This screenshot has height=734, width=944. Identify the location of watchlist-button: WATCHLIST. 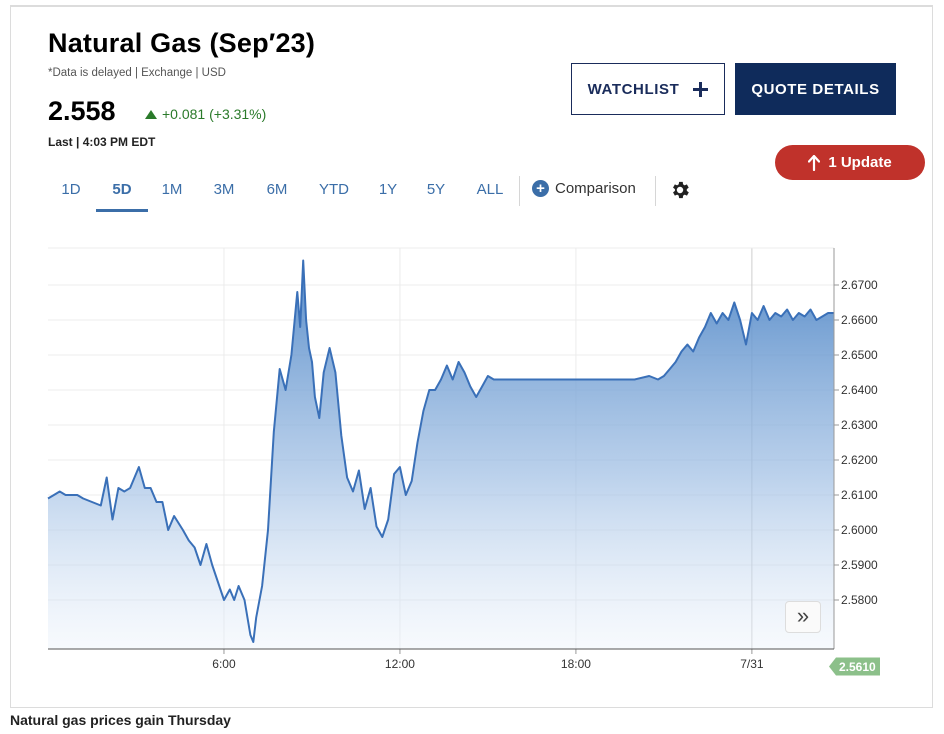
(648, 89).